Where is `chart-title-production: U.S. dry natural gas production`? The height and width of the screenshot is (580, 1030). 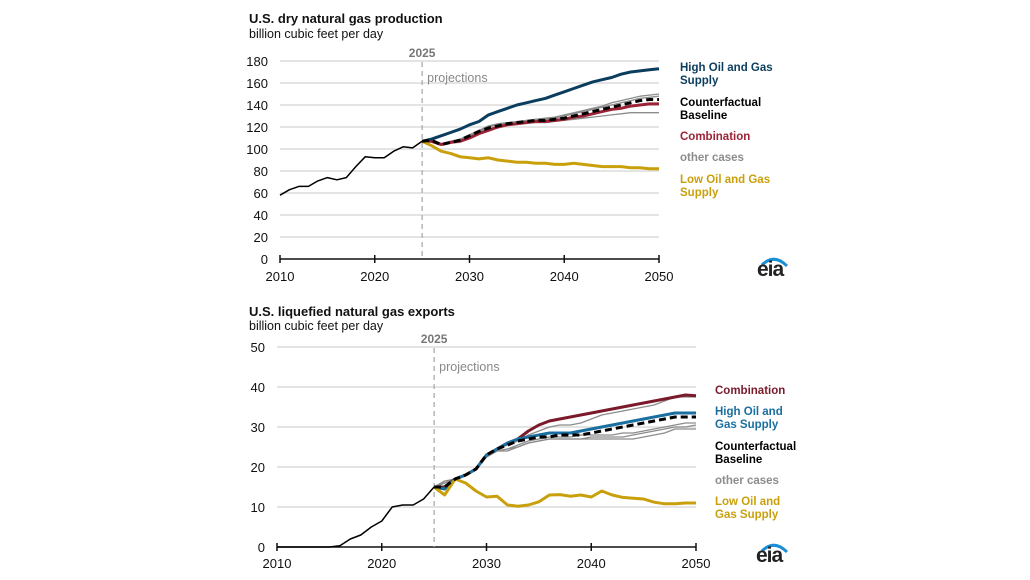 chart-title-production: U.S. dry natural gas production is located at coordinates (346, 18).